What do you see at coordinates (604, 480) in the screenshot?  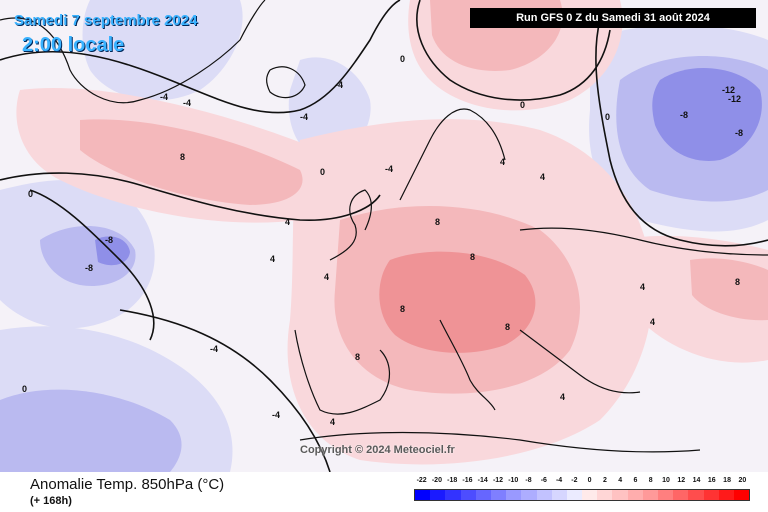 I see `legend-label: 2` at bounding box center [604, 480].